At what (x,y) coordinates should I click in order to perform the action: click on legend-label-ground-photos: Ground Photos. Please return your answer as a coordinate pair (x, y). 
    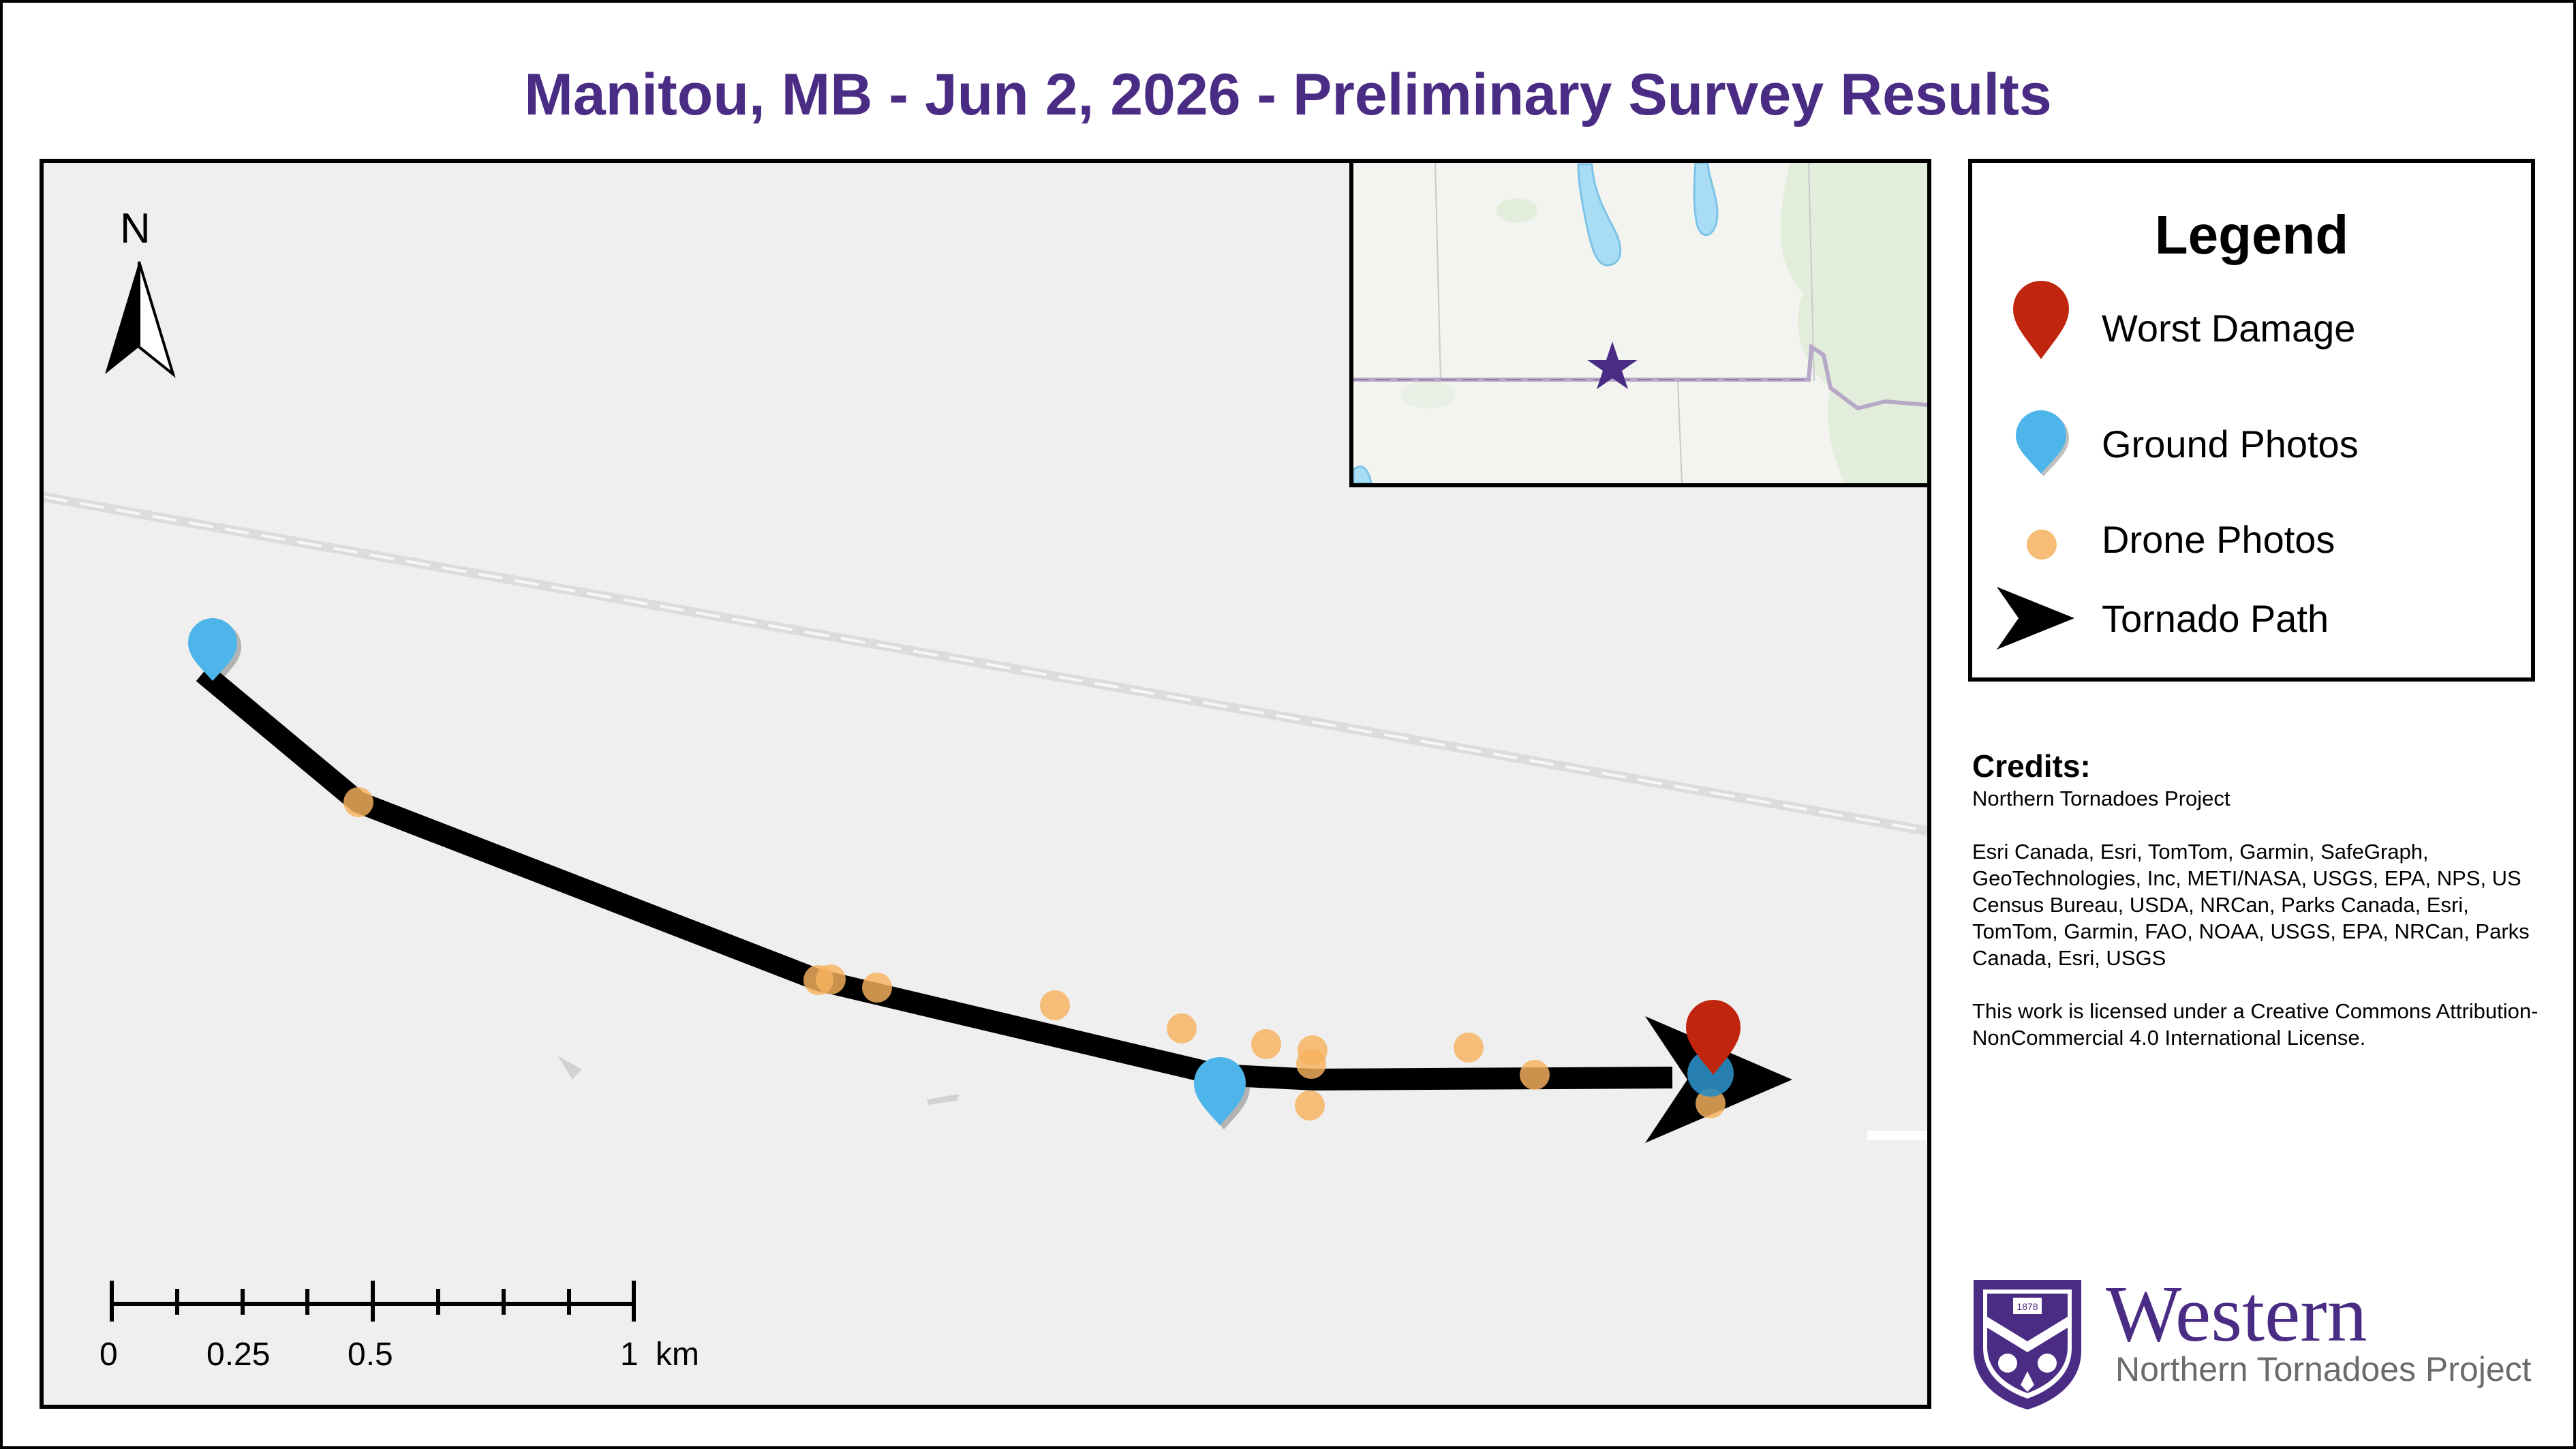
    Looking at the image, I should click on (2230, 445).